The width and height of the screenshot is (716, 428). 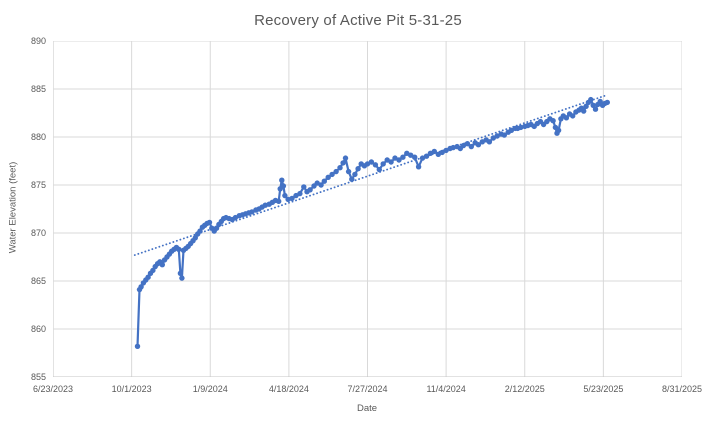 What do you see at coordinates (446, 389) in the screenshot?
I see `x-tick-label: 11/4/2024` at bounding box center [446, 389].